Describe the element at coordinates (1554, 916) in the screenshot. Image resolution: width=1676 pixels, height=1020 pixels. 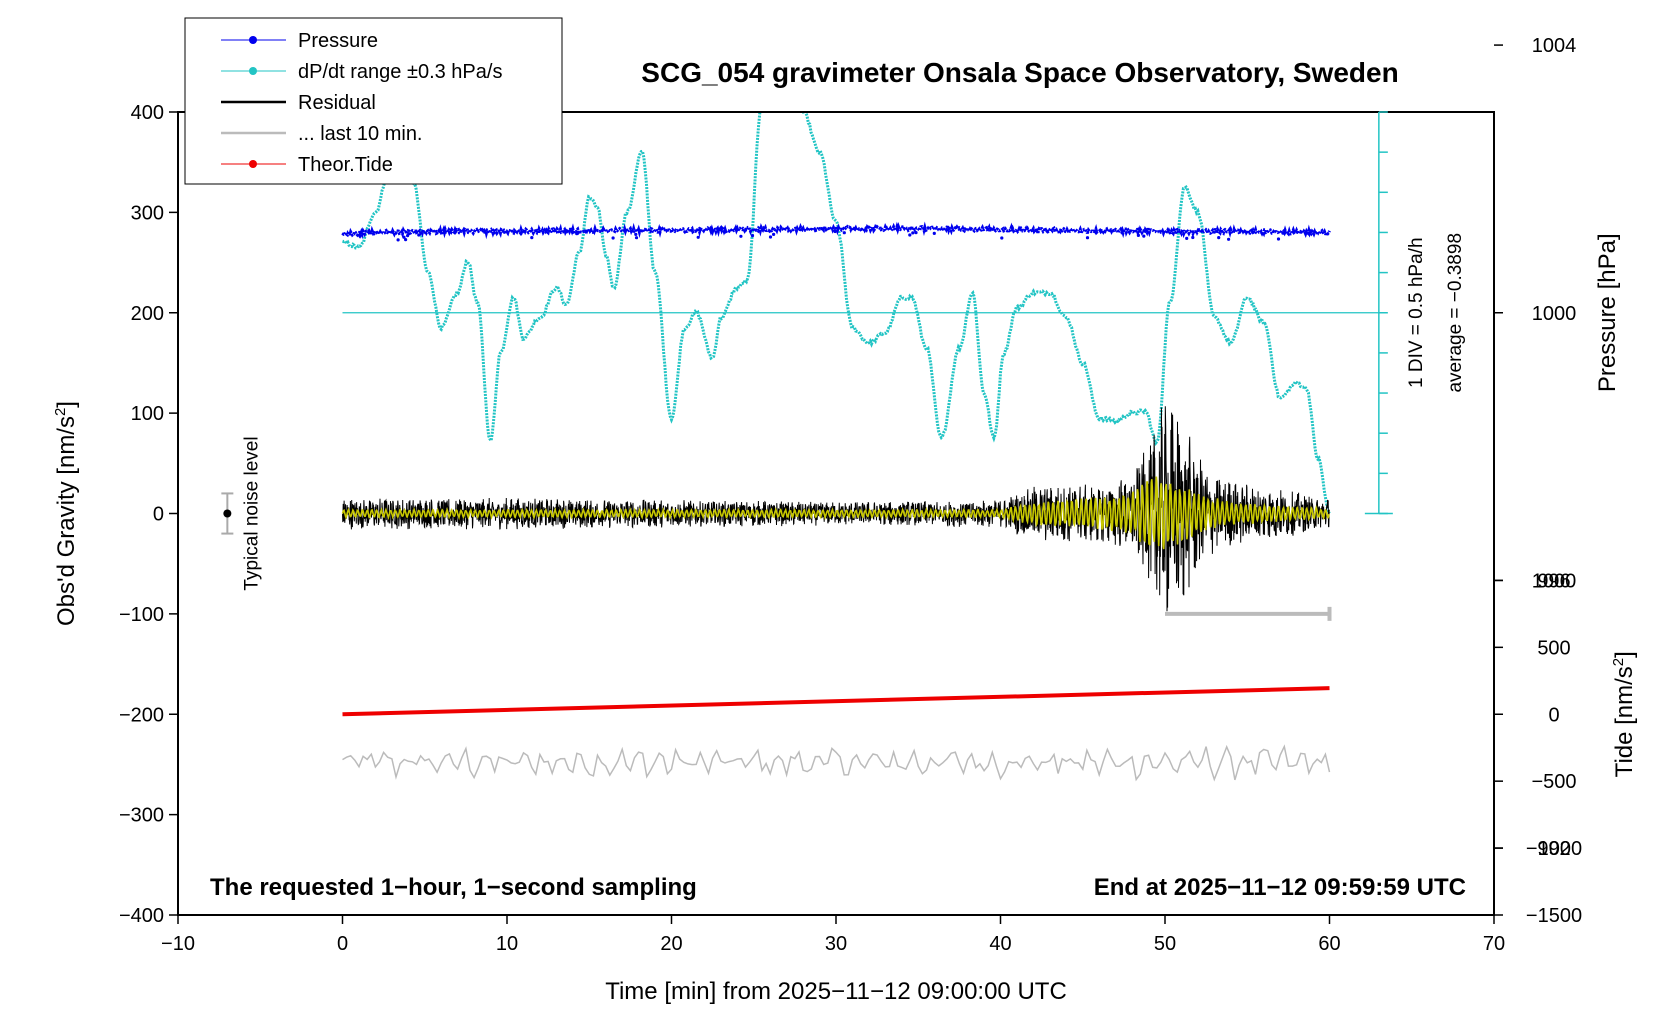
I see `tide-tick-label: −1500` at that location.